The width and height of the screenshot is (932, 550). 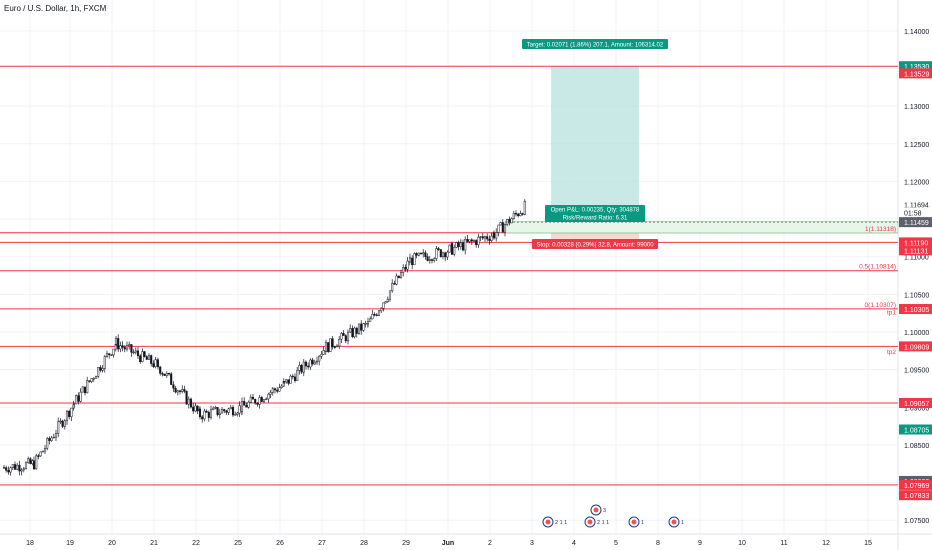 What do you see at coordinates (406, 543) in the screenshot?
I see `time-axis-tick-label: 29` at bounding box center [406, 543].